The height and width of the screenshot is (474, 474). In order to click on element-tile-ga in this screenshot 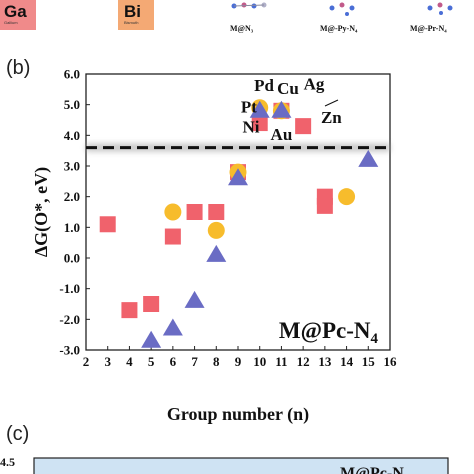, I will do `click(18, 15)`.